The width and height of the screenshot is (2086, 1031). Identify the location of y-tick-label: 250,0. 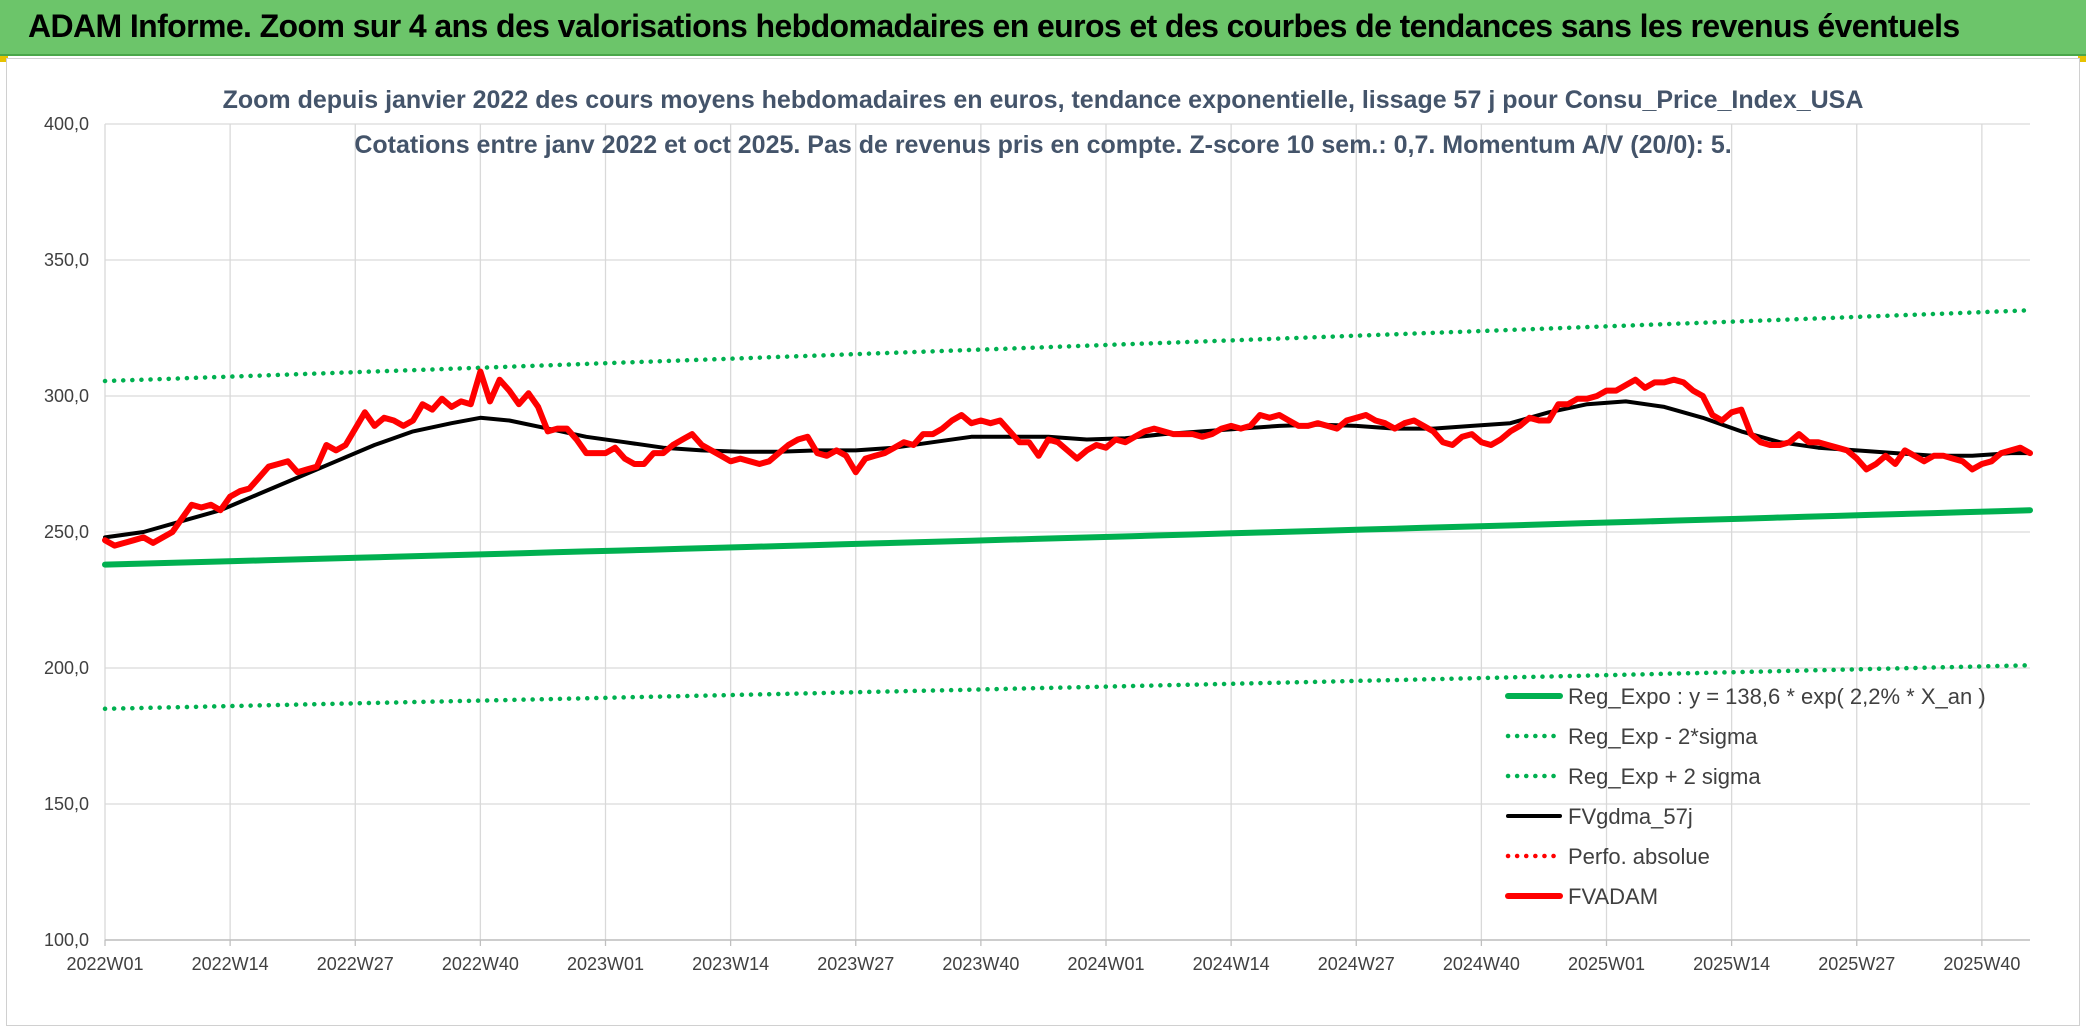
(66, 532).